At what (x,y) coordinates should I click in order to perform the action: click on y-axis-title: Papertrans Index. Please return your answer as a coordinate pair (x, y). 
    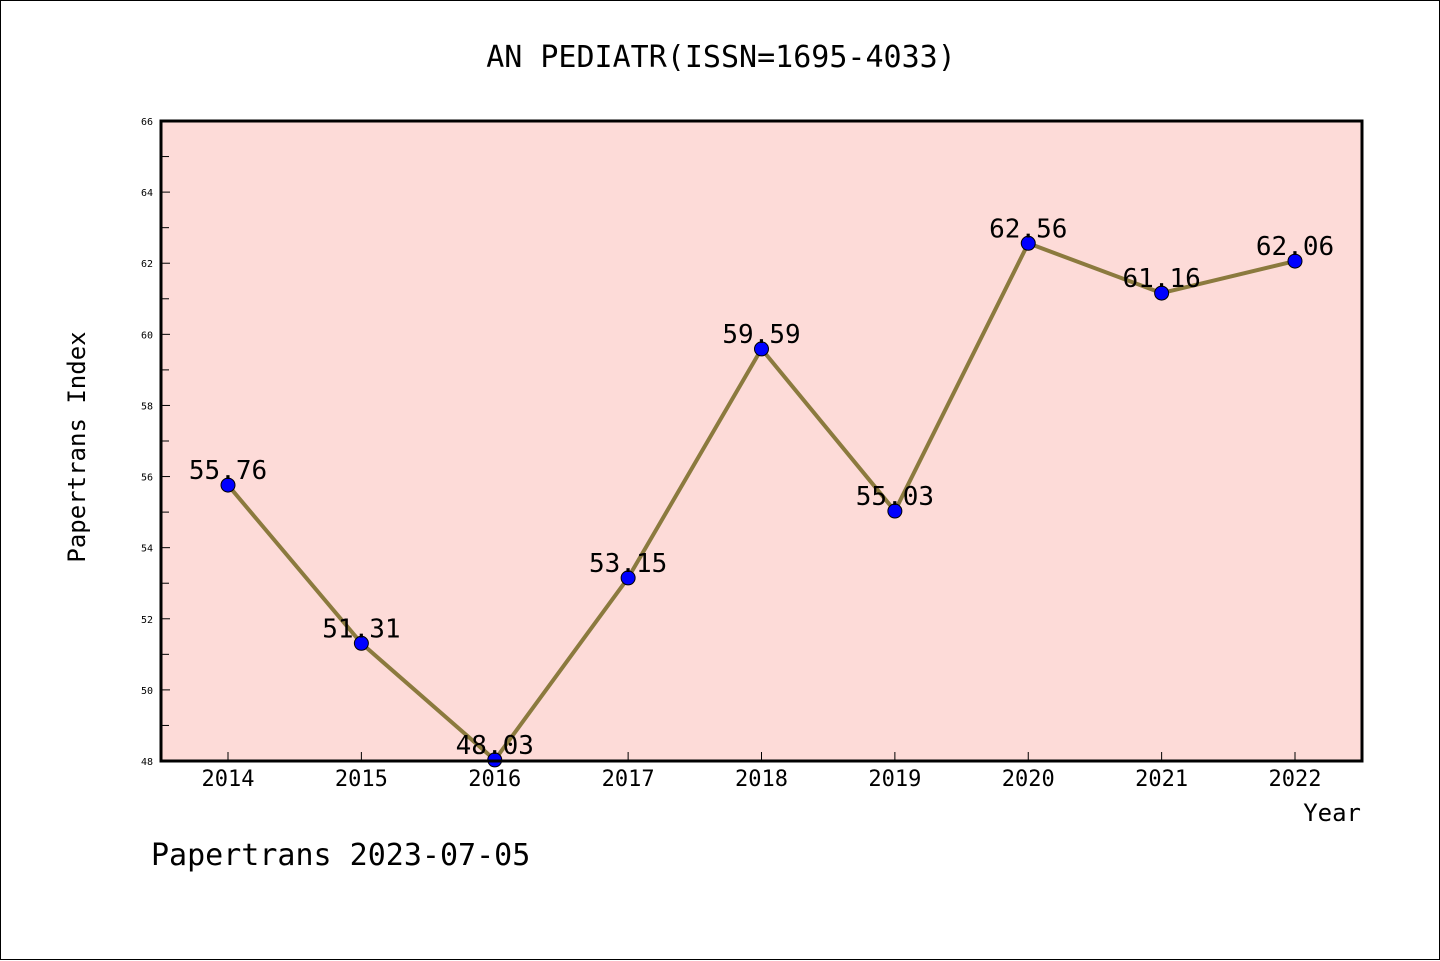
    Looking at the image, I should click on (77, 446).